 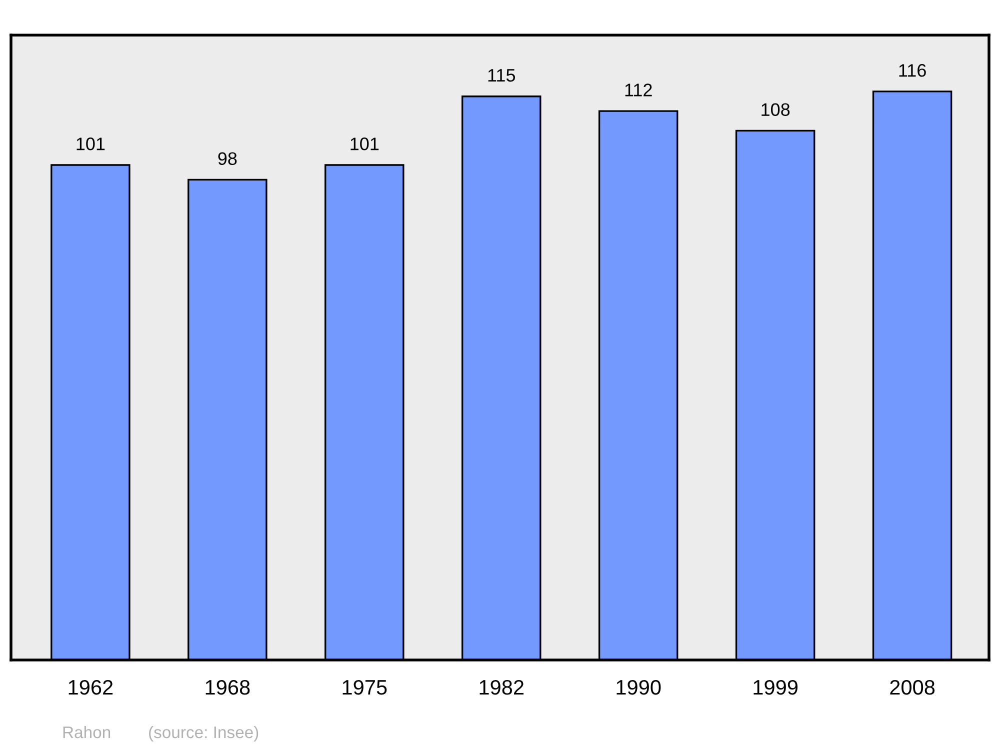 I want to click on data-label: 112, so click(x=638, y=90).